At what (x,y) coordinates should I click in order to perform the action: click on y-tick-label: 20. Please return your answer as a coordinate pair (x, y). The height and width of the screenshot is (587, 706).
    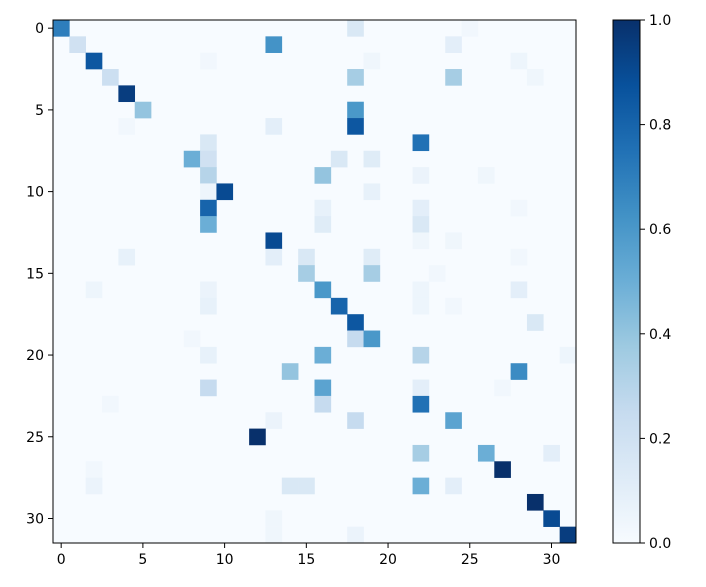
    Looking at the image, I should click on (35, 356).